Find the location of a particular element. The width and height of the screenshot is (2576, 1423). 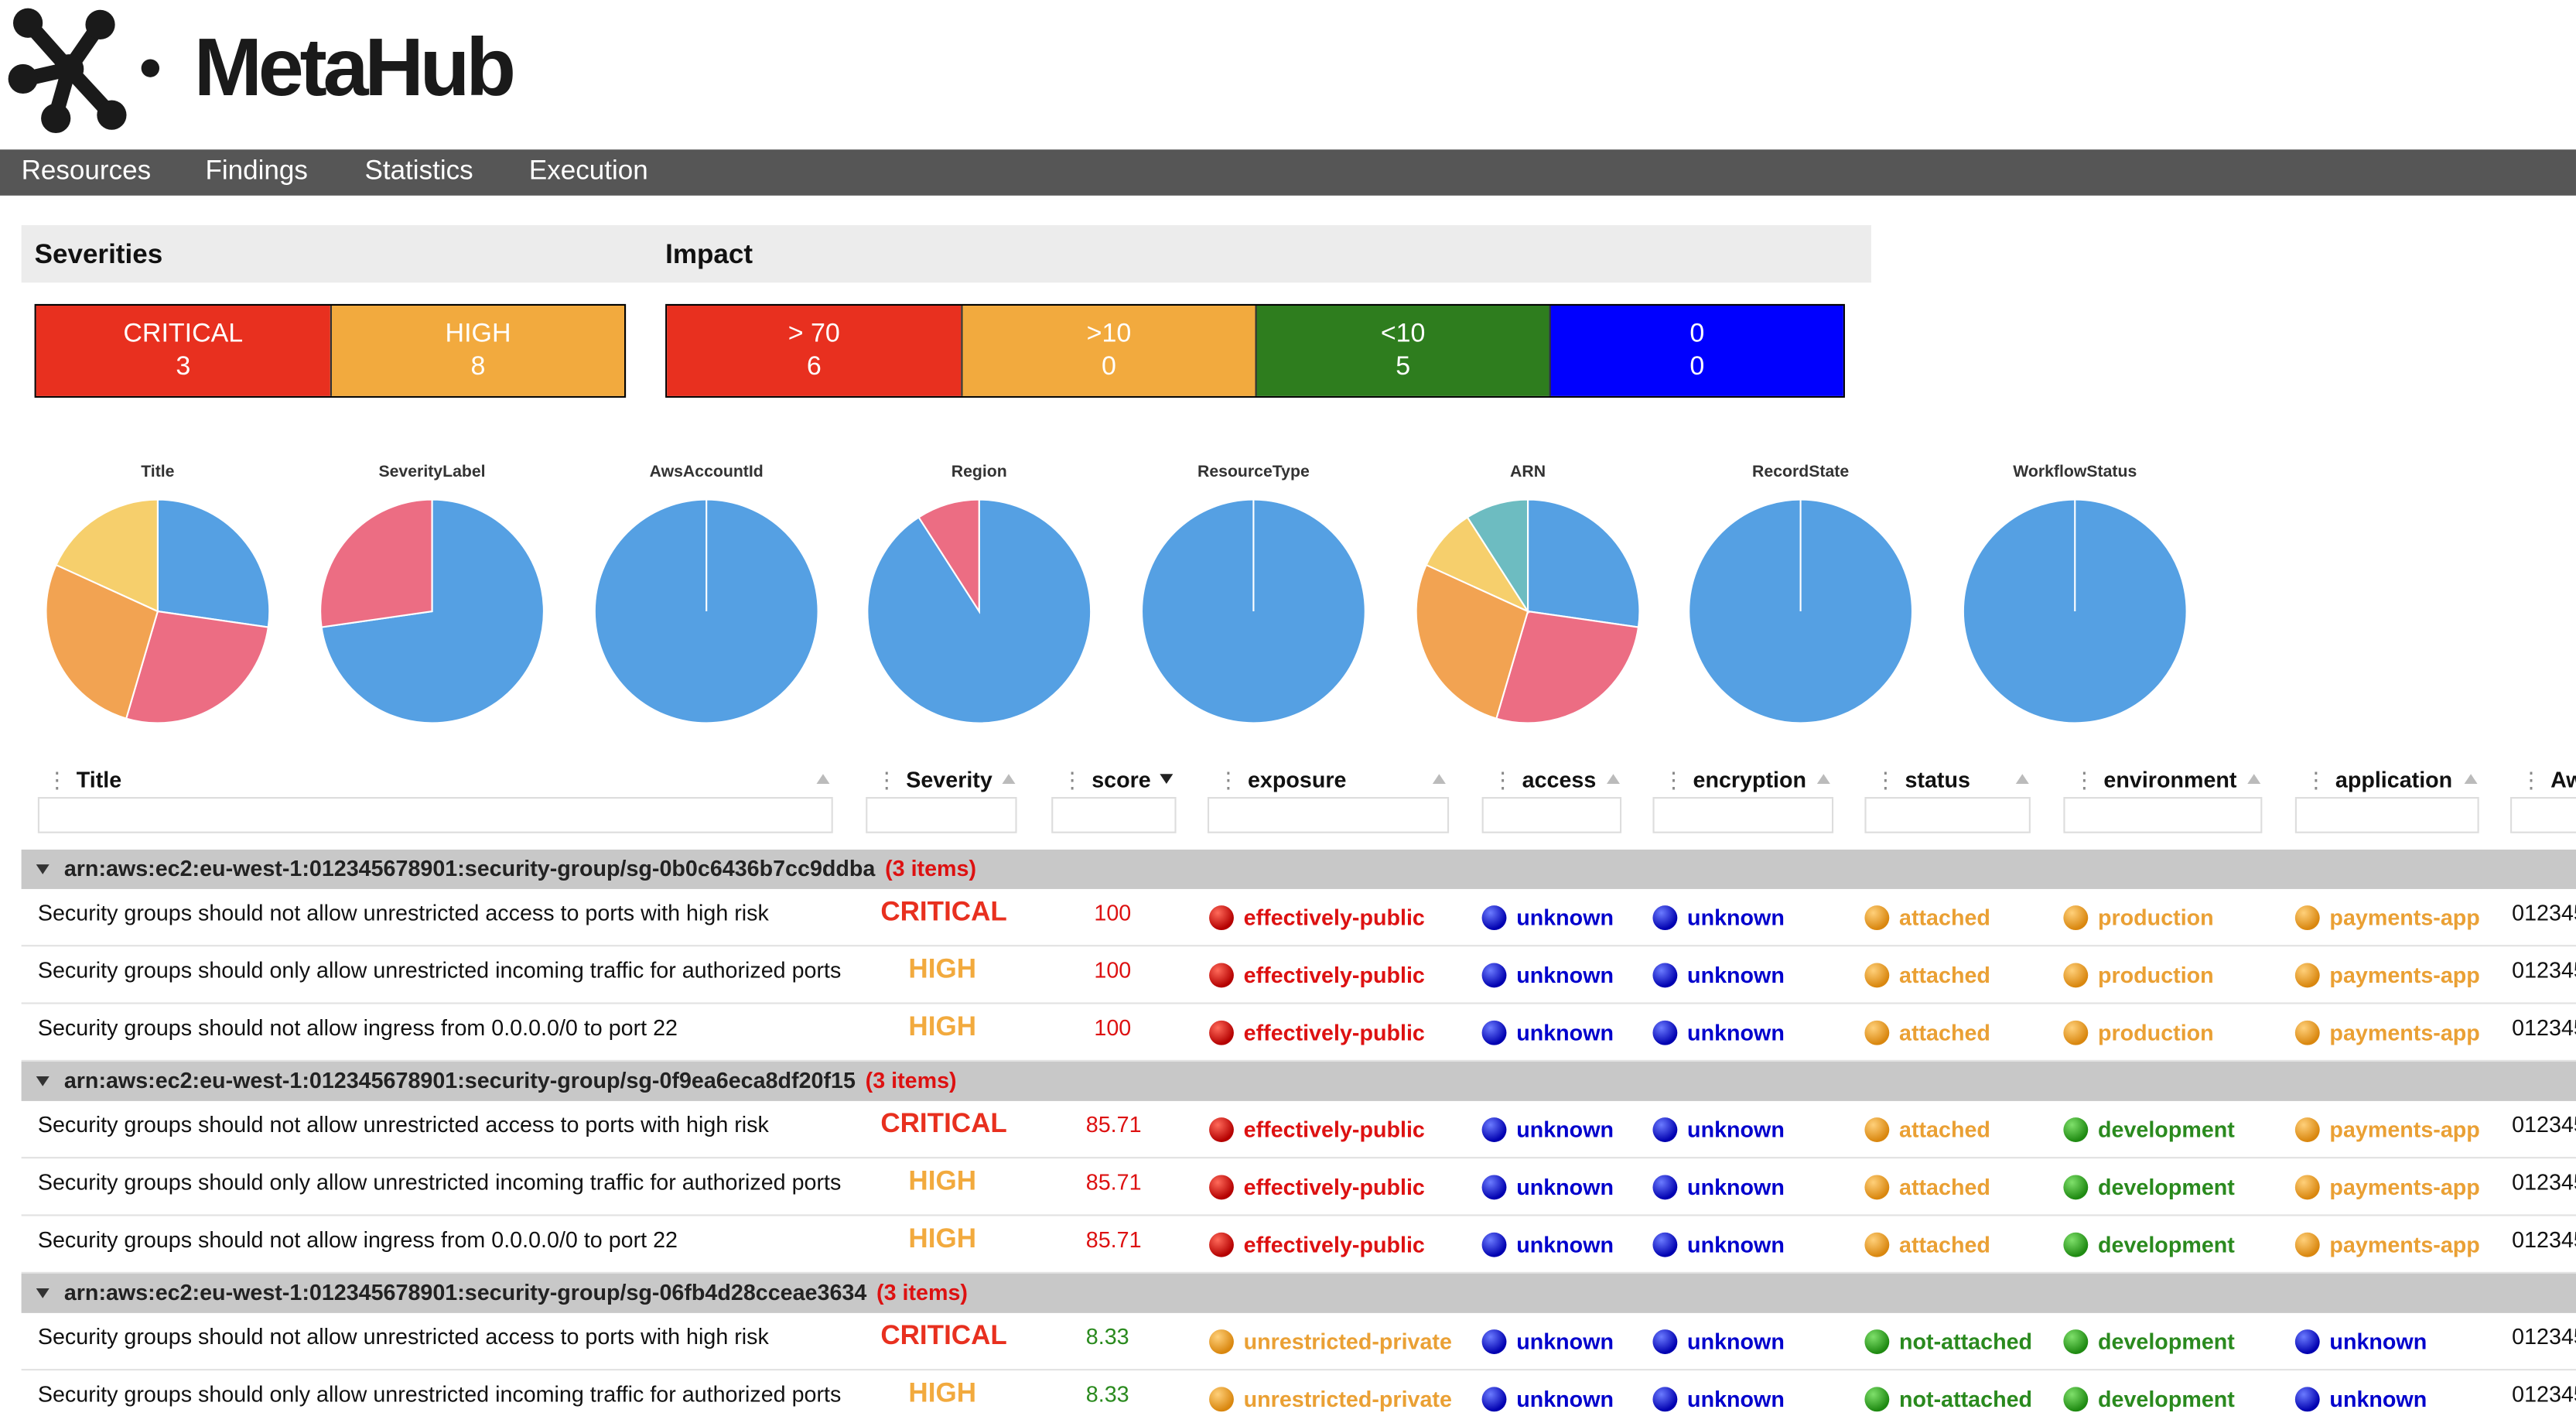

nav-resources: Resources is located at coordinates (86, 171).